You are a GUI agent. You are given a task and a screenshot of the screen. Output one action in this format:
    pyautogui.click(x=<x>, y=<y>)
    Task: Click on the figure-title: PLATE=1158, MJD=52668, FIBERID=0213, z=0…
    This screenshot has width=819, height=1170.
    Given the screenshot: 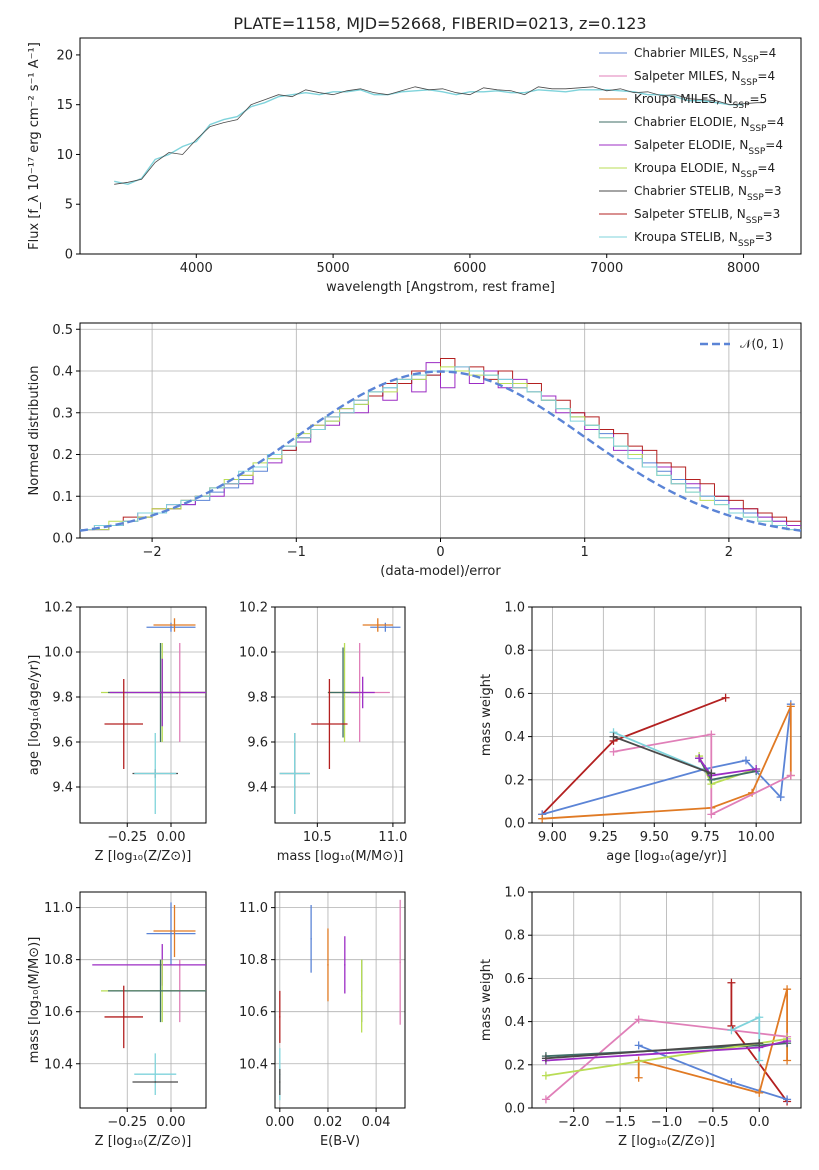 What is the action you would take?
    pyautogui.click(x=439, y=23)
    